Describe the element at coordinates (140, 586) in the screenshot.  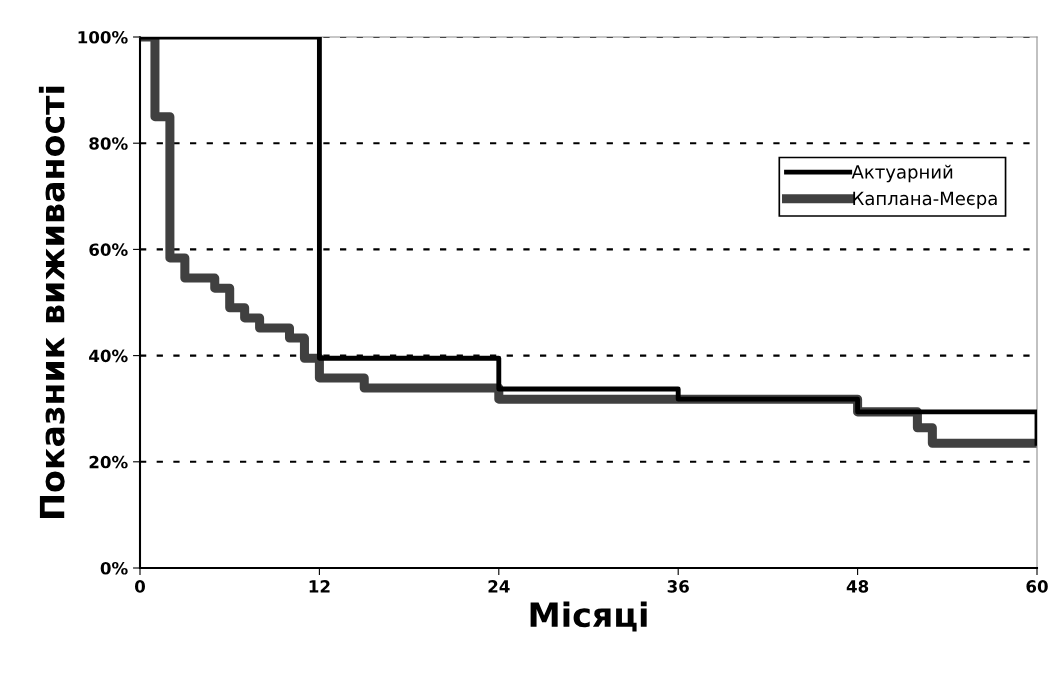
I see `x-tick-label: 0` at that location.